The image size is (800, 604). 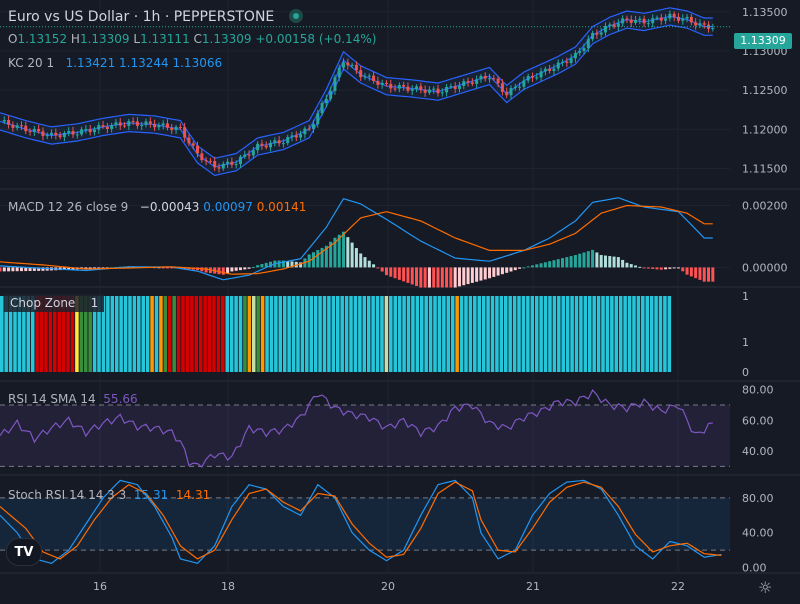 What do you see at coordinates (226, 39) in the screenshot?
I see `close-value: 1.13309` at bounding box center [226, 39].